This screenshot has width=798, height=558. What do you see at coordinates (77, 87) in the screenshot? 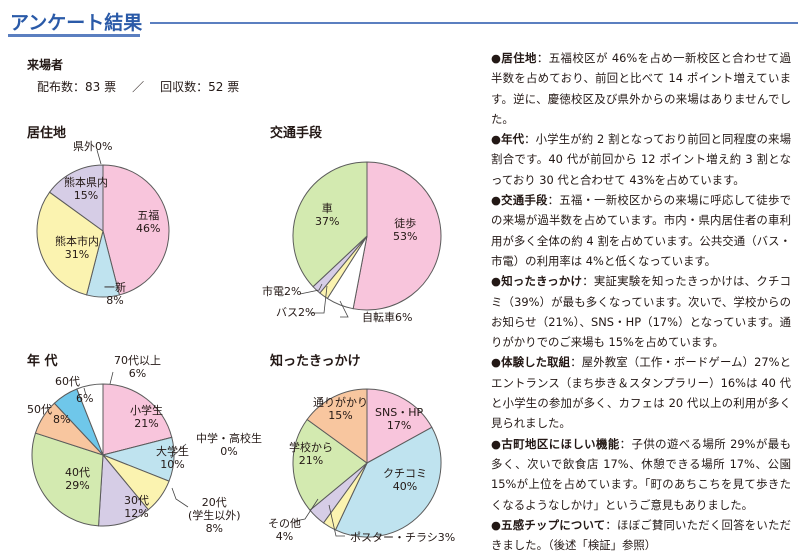
I see `distributed-count: 配布数：83 票` at bounding box center [77, 87].